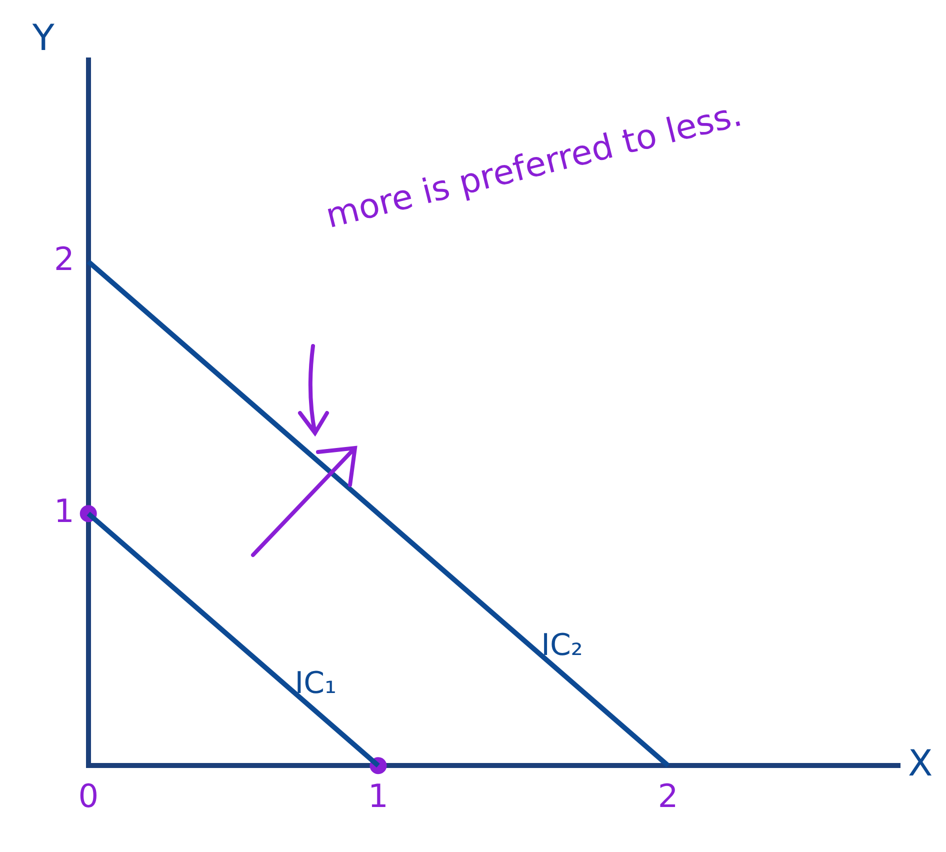  What do you see at coordinates (920, 764) in the screenshot?
I see `x-axis-title: X` at bounding box center [920, 764].